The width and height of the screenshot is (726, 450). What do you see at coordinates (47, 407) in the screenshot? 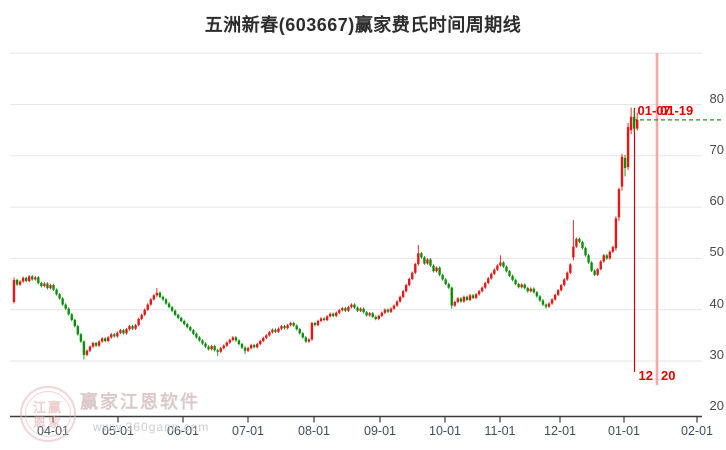
I see `seal-char-row-1: 江赢` at bounding box center [47, 407].